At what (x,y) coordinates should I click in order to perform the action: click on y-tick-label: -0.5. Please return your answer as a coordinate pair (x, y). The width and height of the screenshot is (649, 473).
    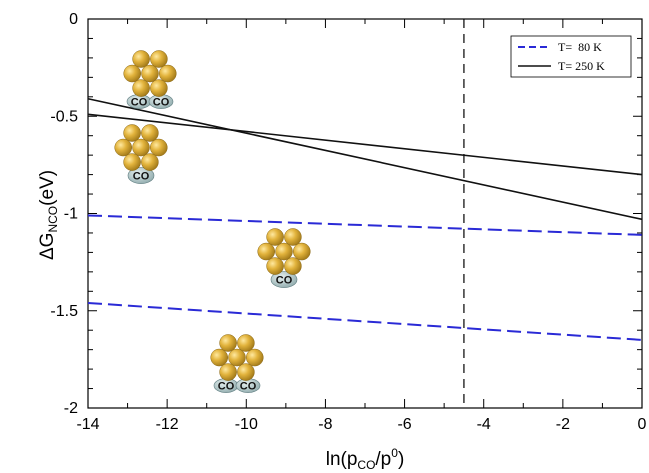
    Looking at the image, I should click on (64, 116).